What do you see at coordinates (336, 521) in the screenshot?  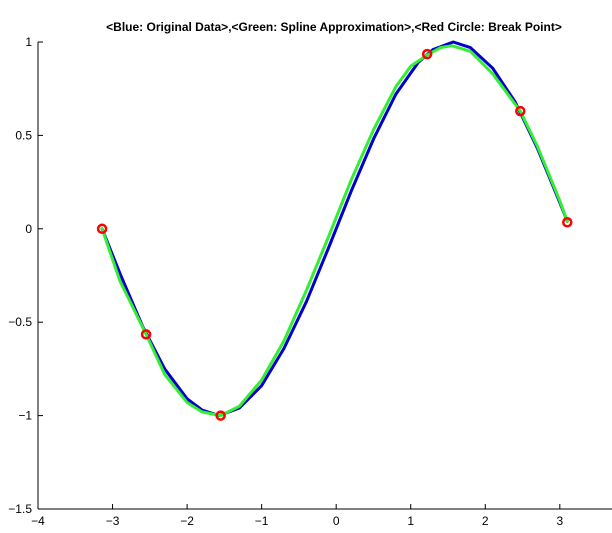 I see `x-tick-label: 0` at bounding box center [336, 521].